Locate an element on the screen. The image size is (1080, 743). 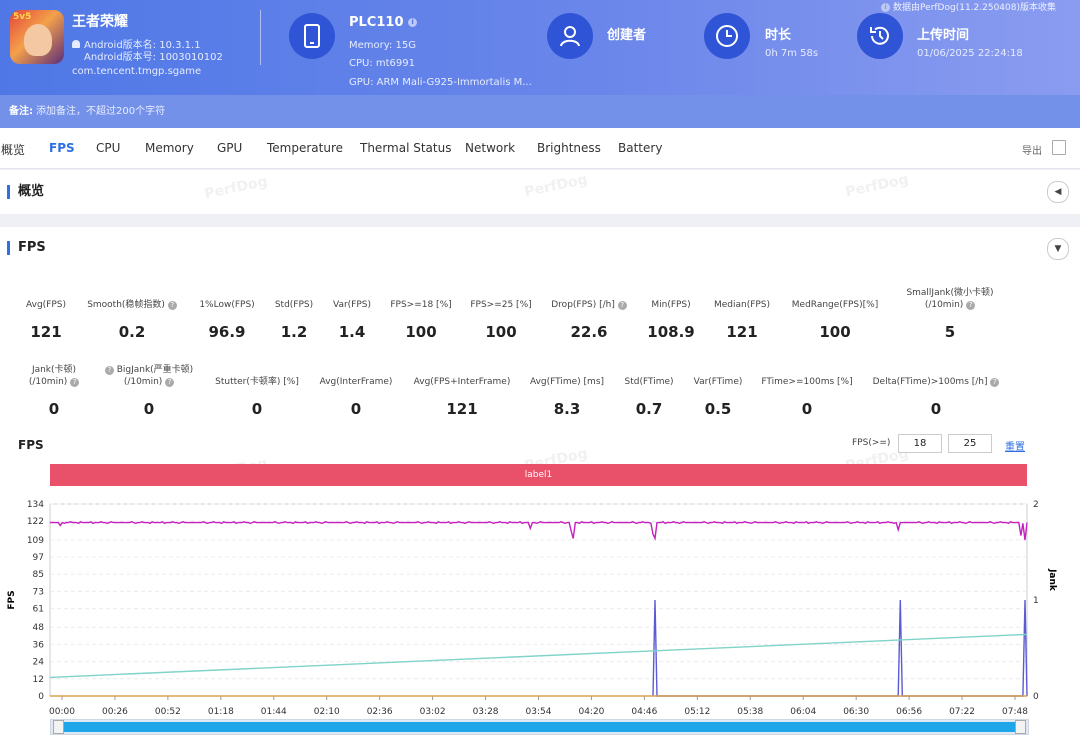
metric-std-ftime: Std(FTime) 0.7 is located at coordinates (649, 397).